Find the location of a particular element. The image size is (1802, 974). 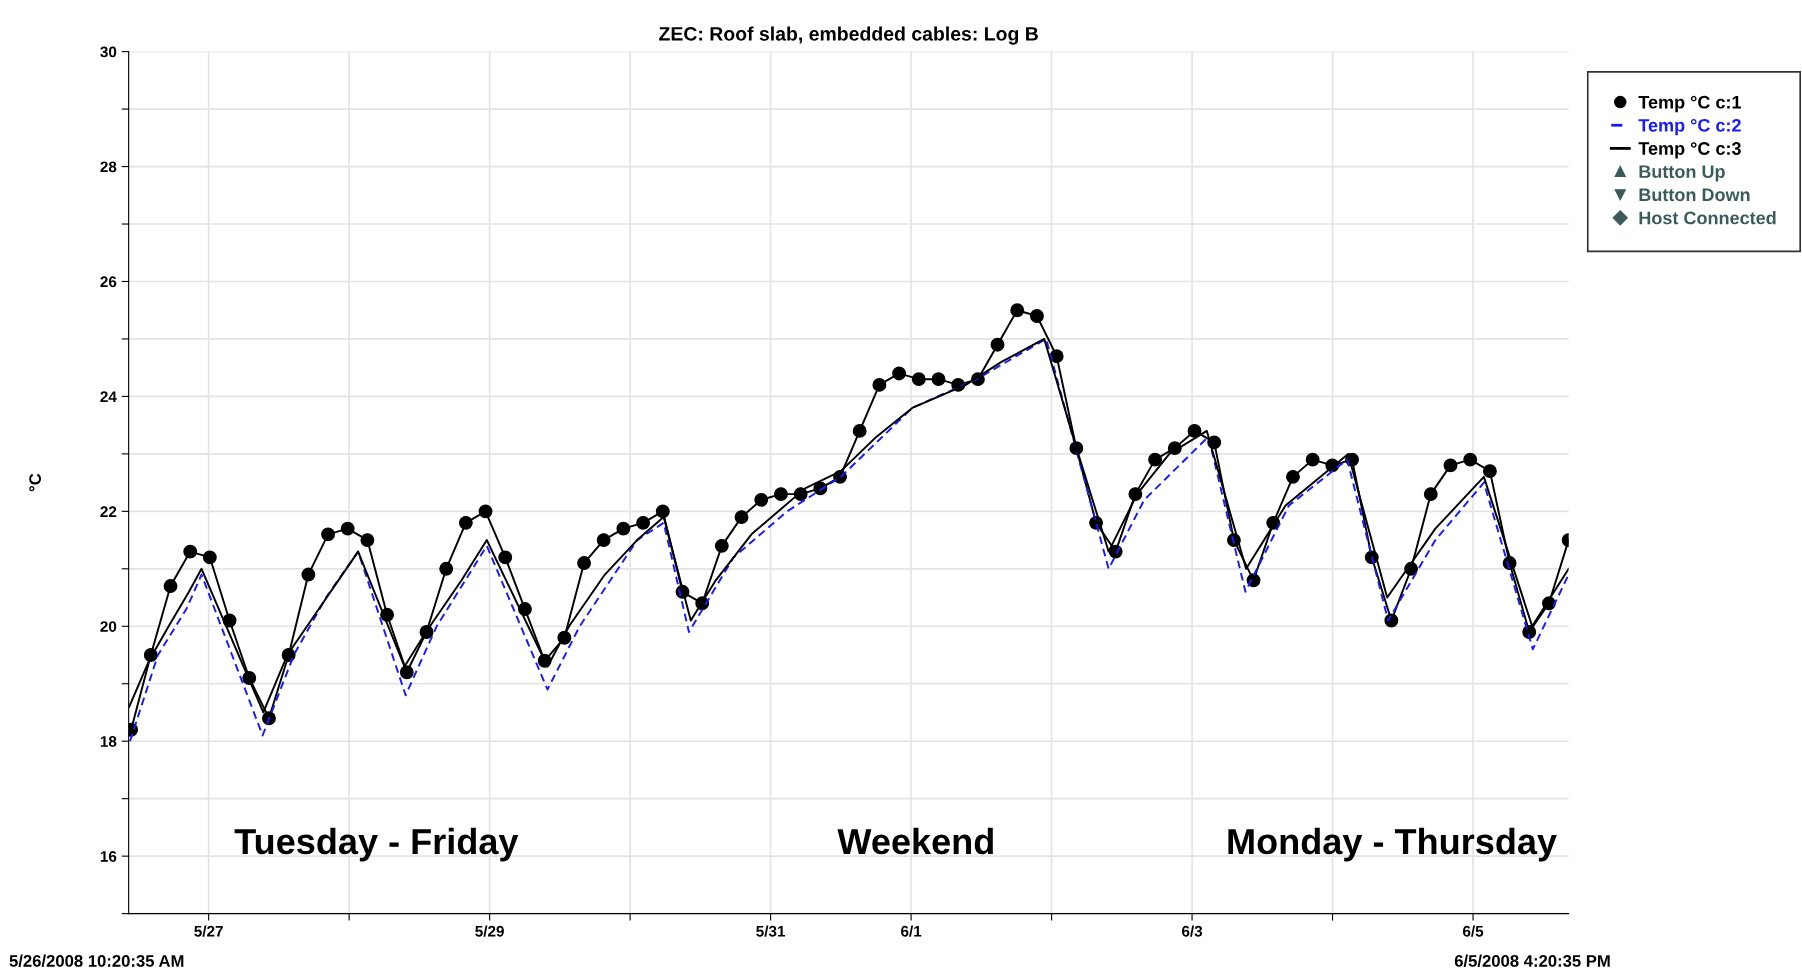

legend-label: Button Down is located at coordinates (1694, 195).